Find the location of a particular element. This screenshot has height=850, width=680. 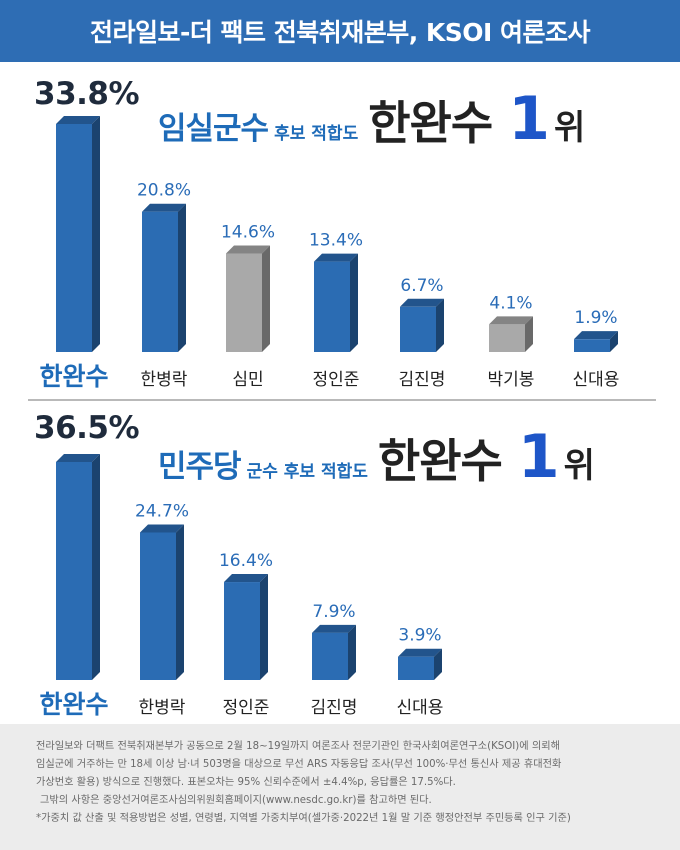

value-label: 13.4% is located at coordinates (336, 241).